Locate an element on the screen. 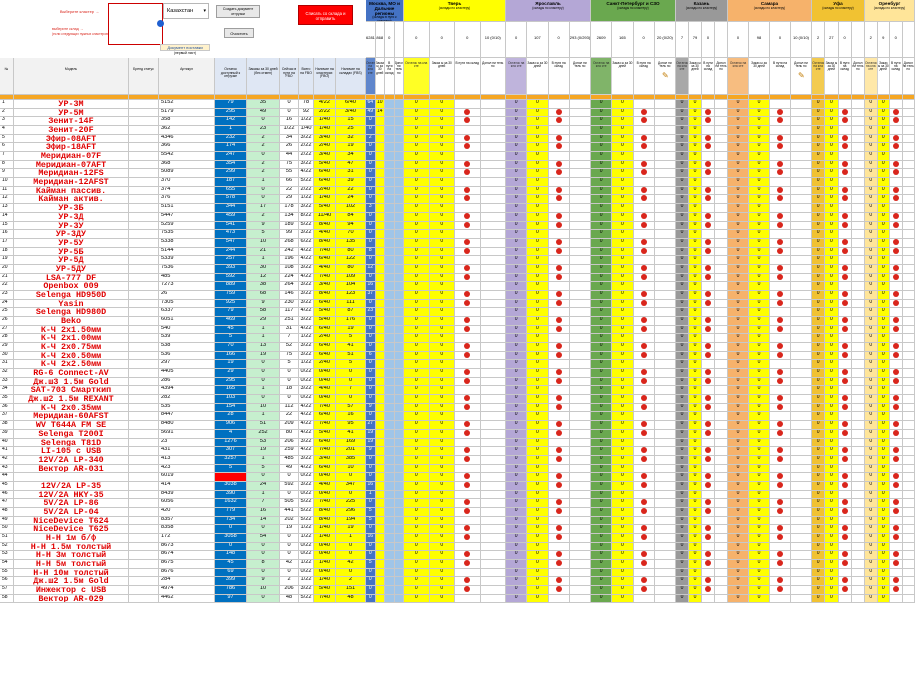 Image resolution: width=915 pixels, height=680 pixels. product-name: RG-6 Connect-AV is located at coordinates (71, 373).